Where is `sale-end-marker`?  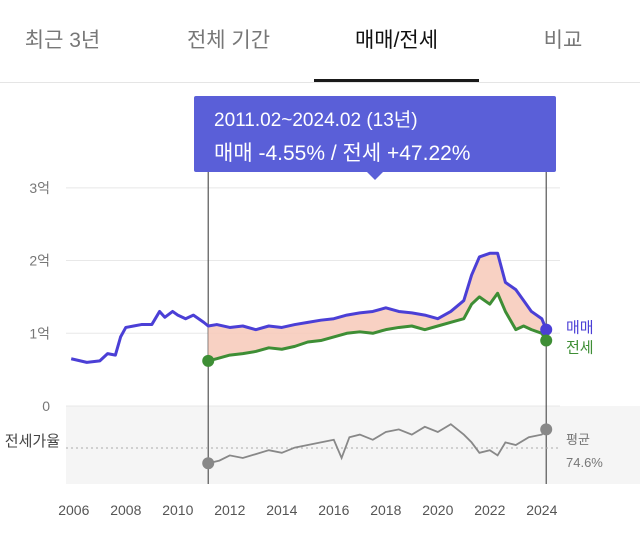 sale-end-marker is located at coordinates (546, 329).